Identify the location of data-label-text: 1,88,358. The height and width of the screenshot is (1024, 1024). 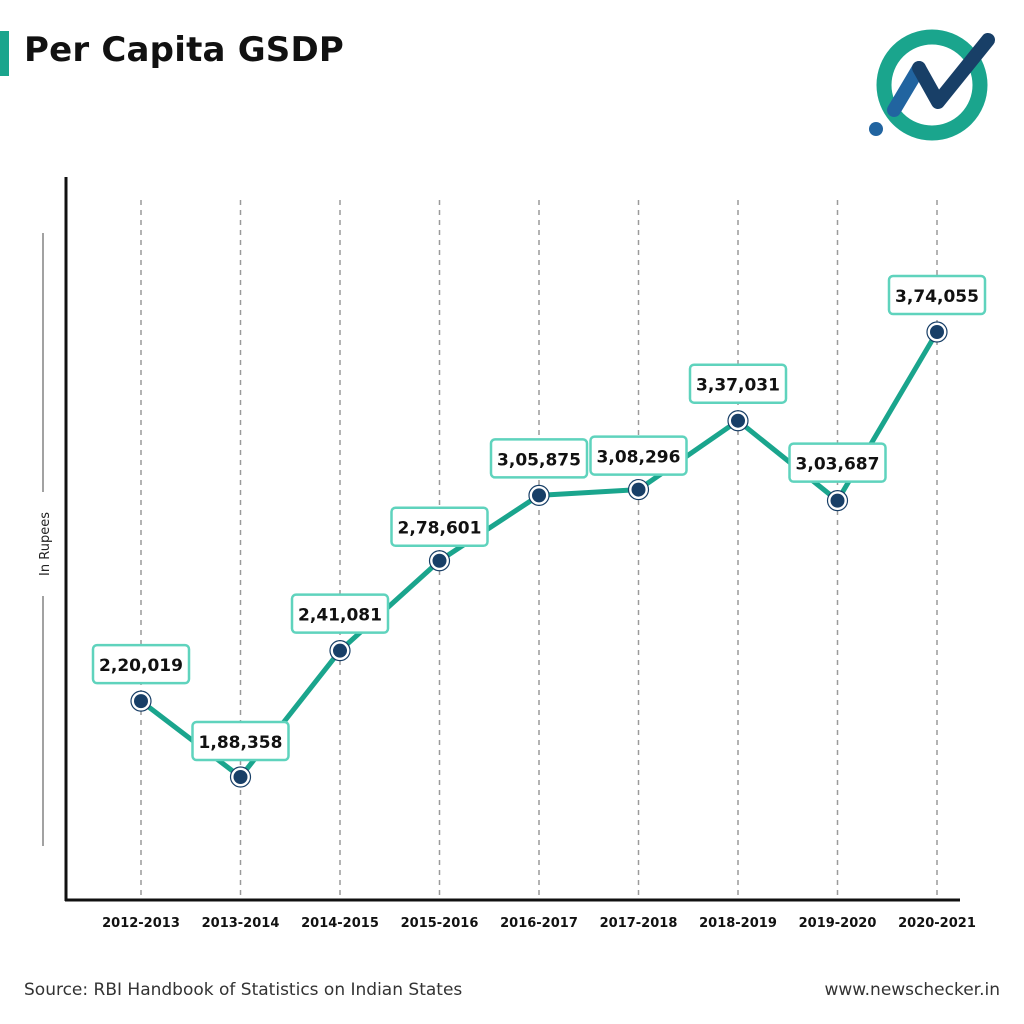
(241, 743).